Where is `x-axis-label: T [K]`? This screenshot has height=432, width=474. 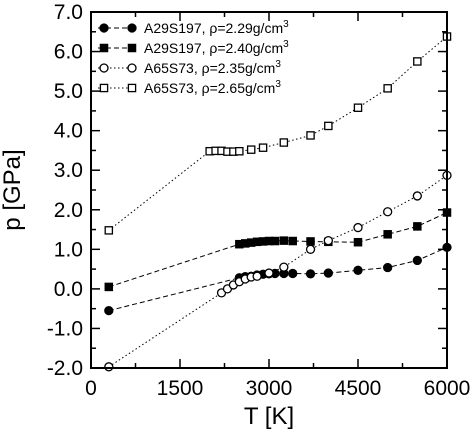 x-axis-label: T [K] is located at coordinates (269, 416).